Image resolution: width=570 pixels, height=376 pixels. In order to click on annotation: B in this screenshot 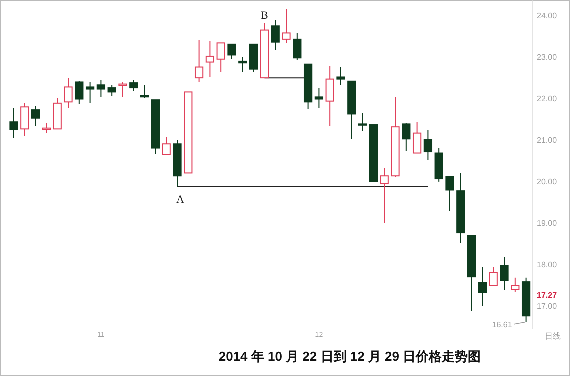, I will do `click(264, 16)`.